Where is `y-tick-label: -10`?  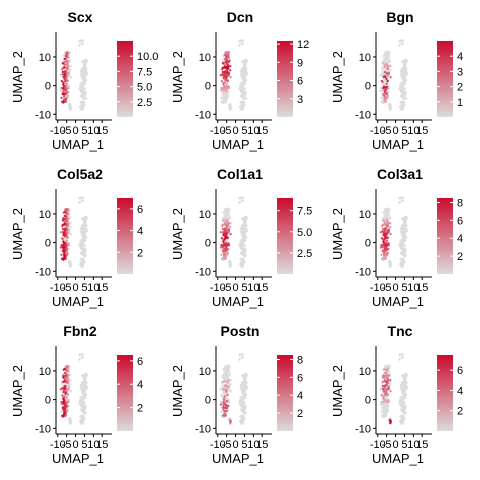 y-tick-label: -10 is located at coordinates (43, 272).